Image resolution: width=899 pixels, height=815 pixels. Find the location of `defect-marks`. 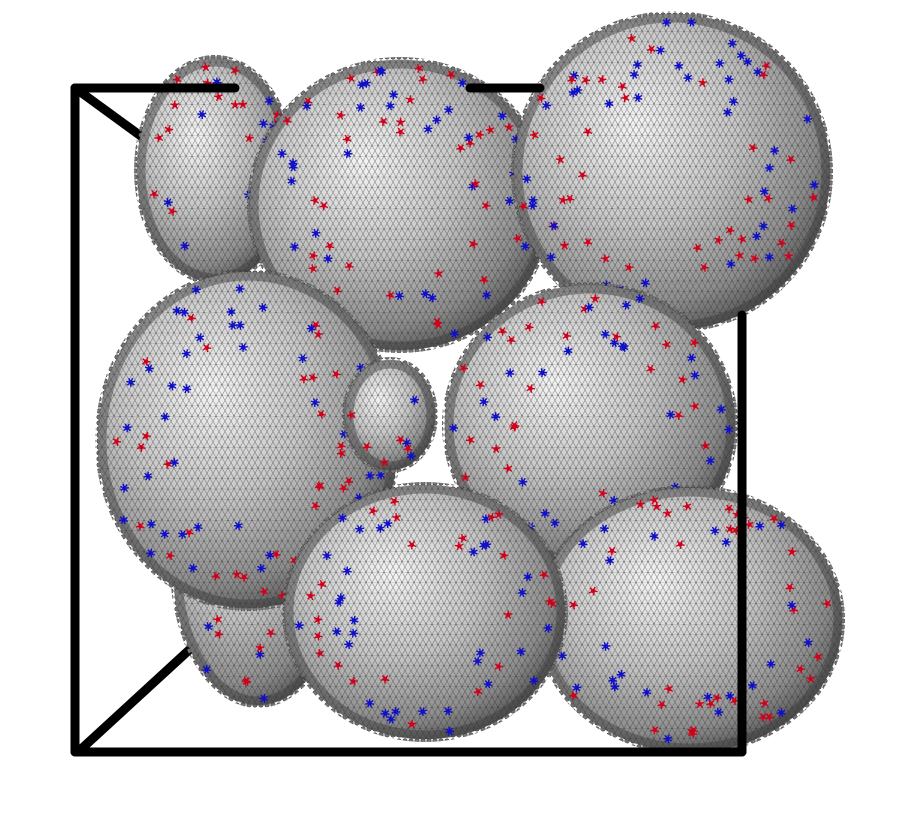

defect-marks is located at coordinates (425, 616).